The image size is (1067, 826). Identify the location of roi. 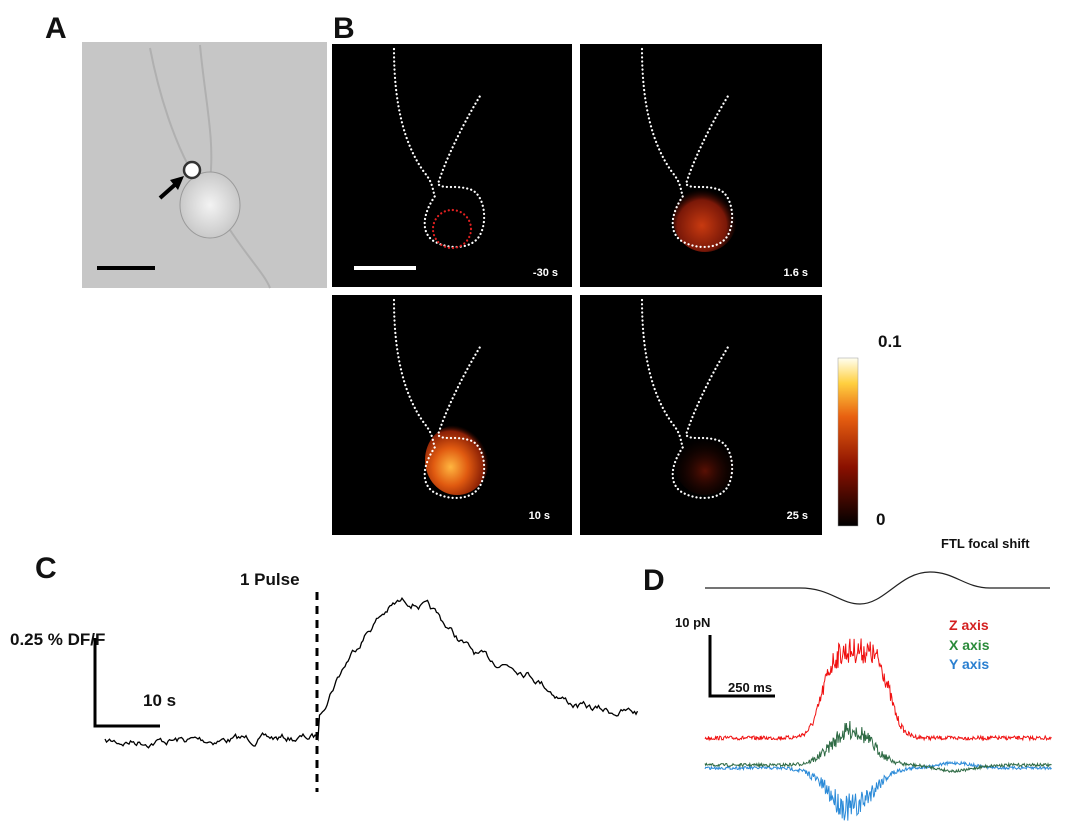
(452, 229).